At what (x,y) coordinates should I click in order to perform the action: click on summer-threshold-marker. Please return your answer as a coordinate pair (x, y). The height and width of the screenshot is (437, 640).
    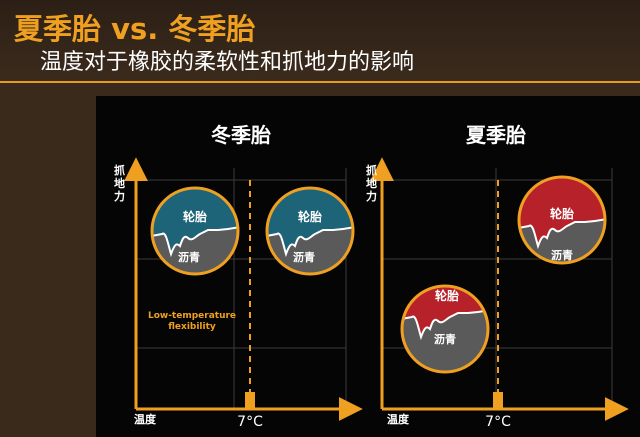
    Looking at the image, I should click on (498, 400).